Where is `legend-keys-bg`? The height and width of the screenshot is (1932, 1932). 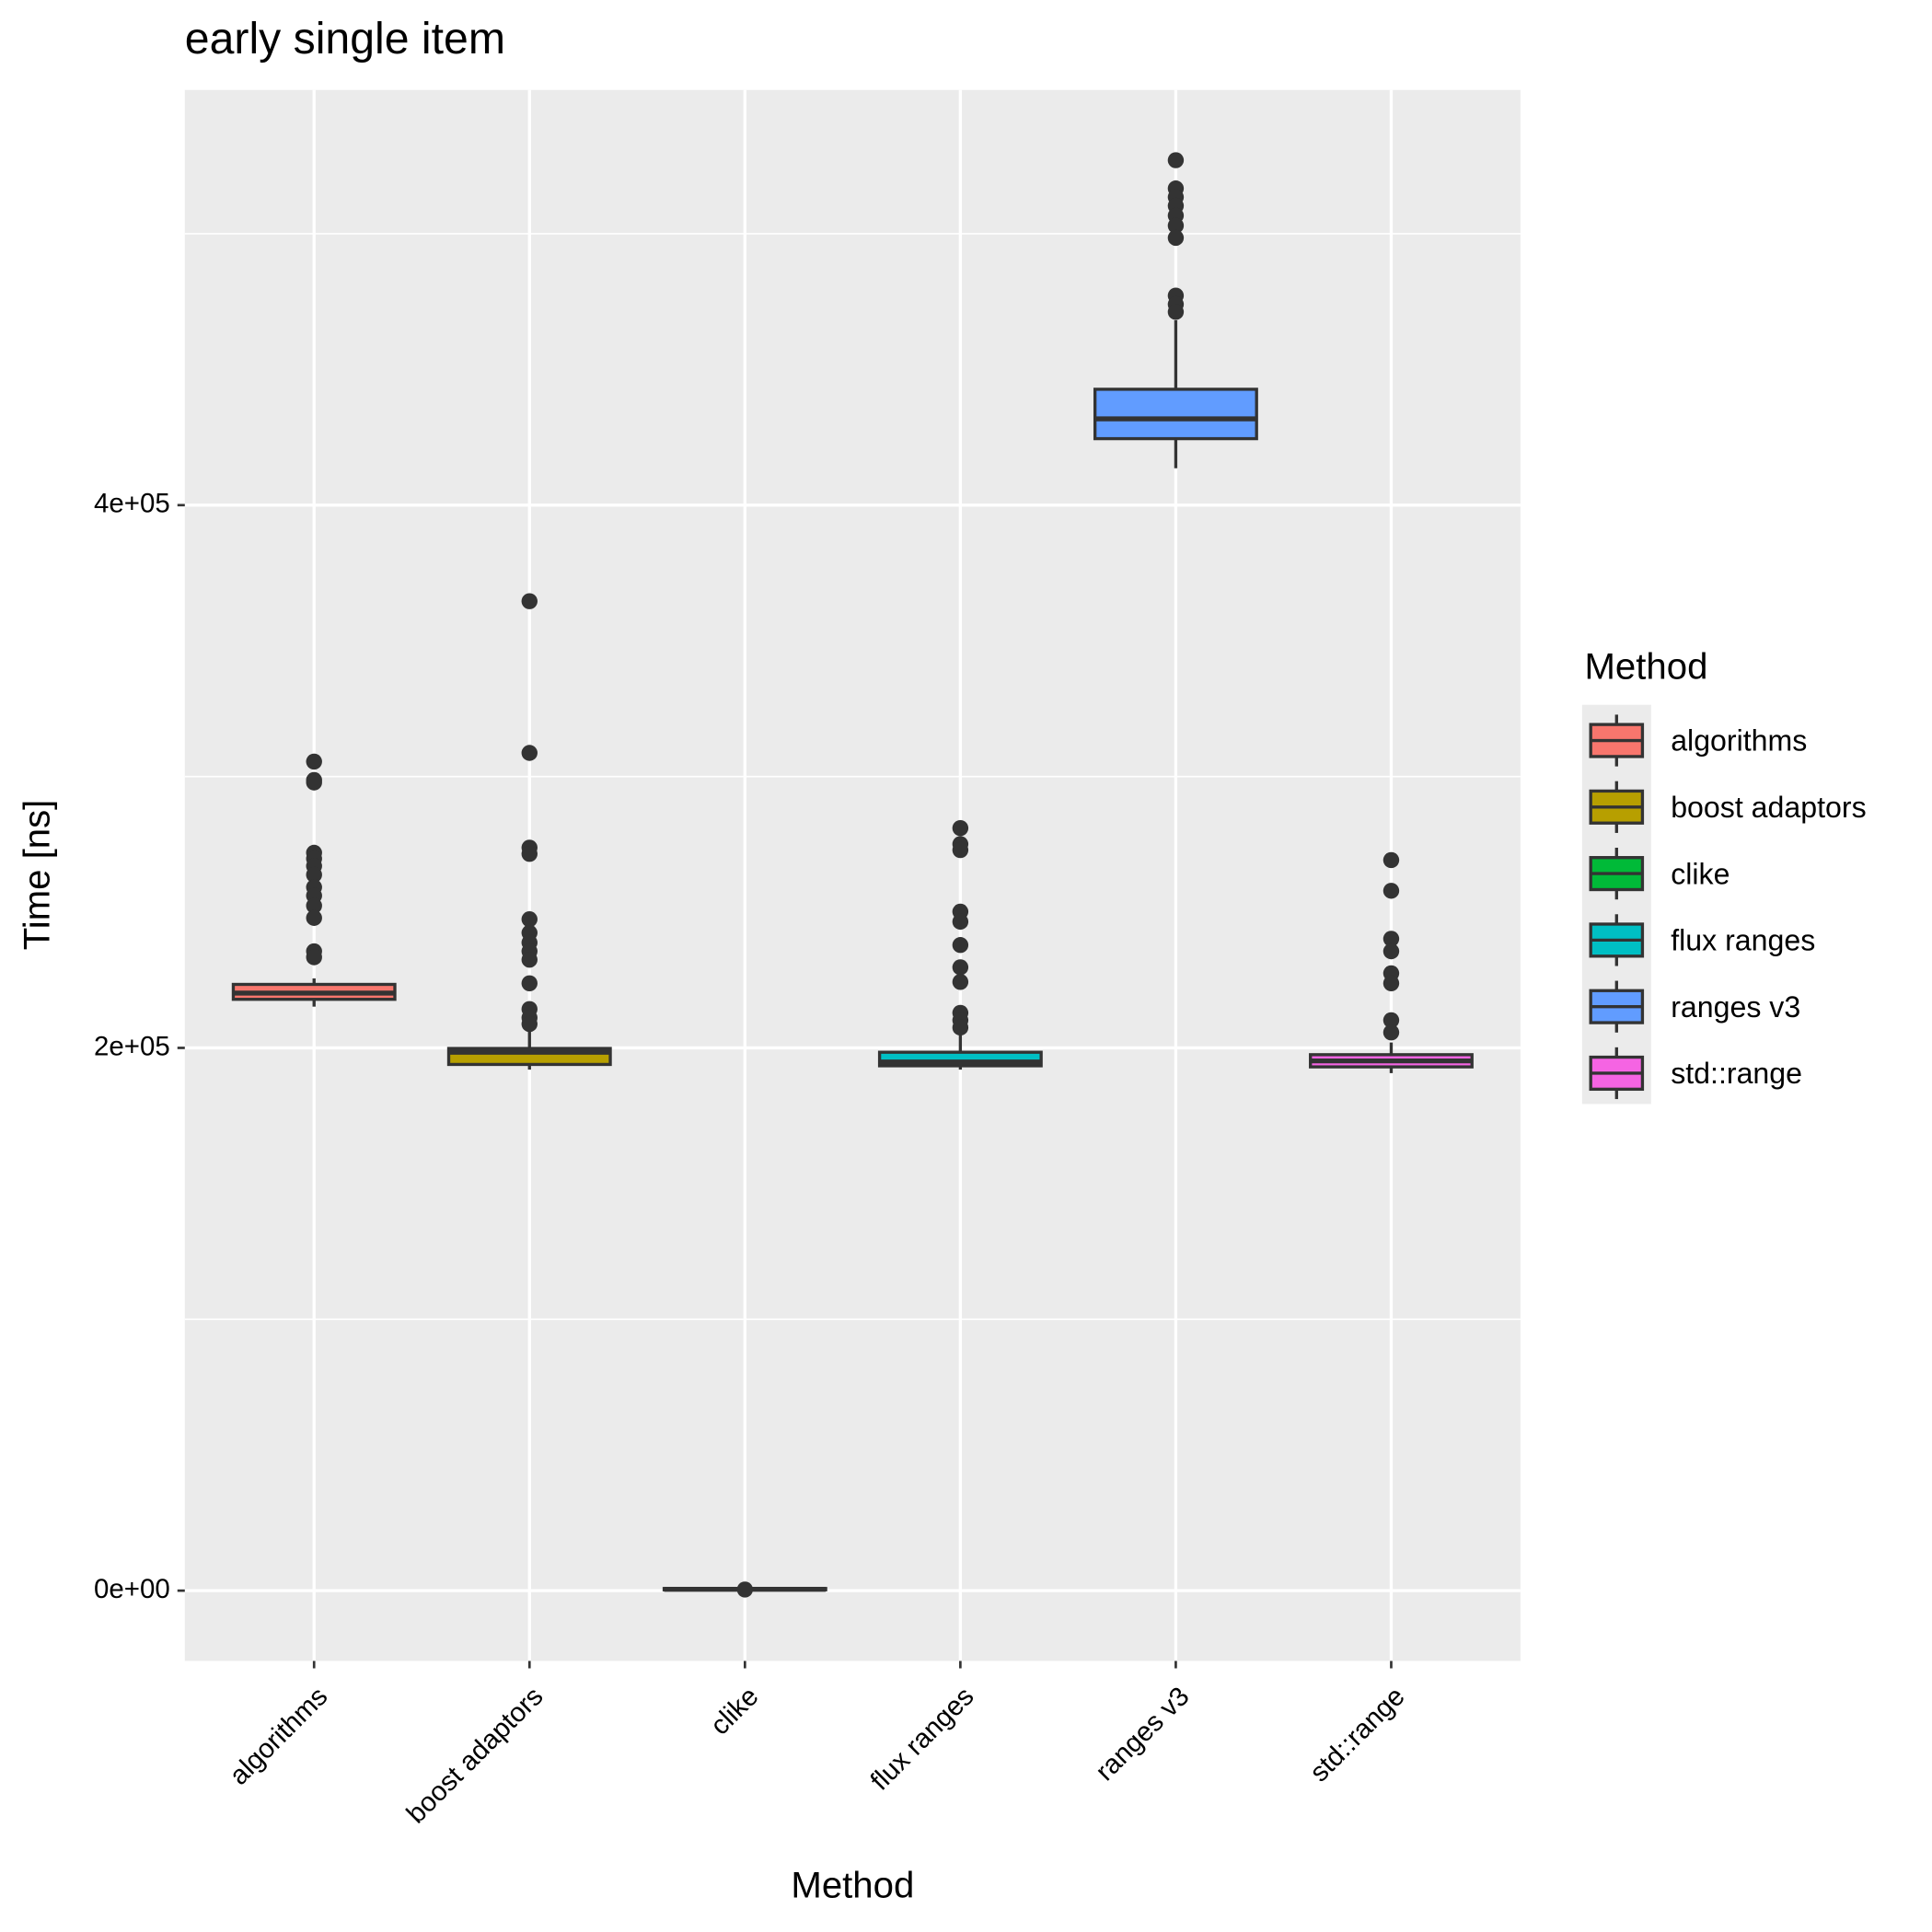 legend-keys-bg is located at coordinates (1616, 905).